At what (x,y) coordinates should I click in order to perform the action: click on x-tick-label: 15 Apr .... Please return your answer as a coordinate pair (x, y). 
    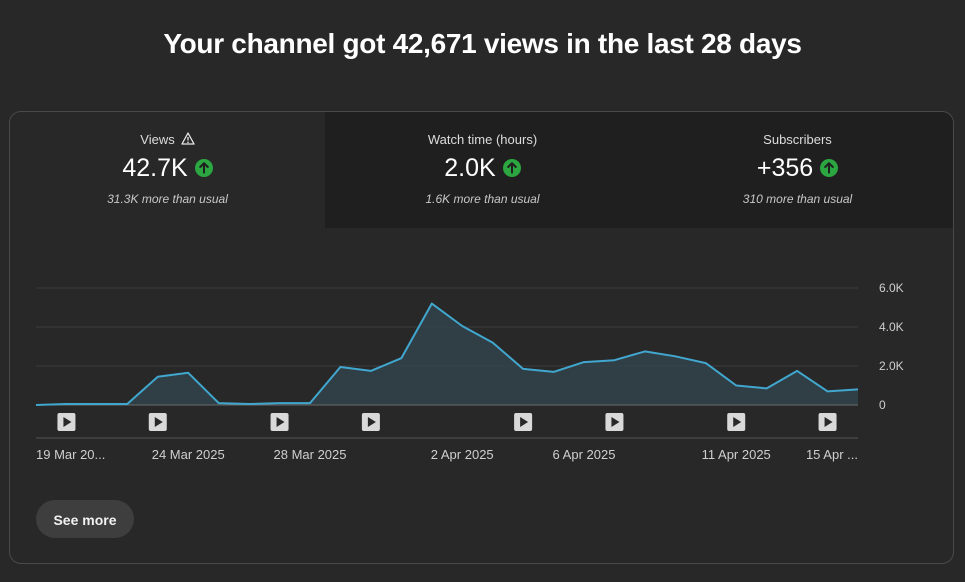
    Looking at the image, I should click on (832, 454).